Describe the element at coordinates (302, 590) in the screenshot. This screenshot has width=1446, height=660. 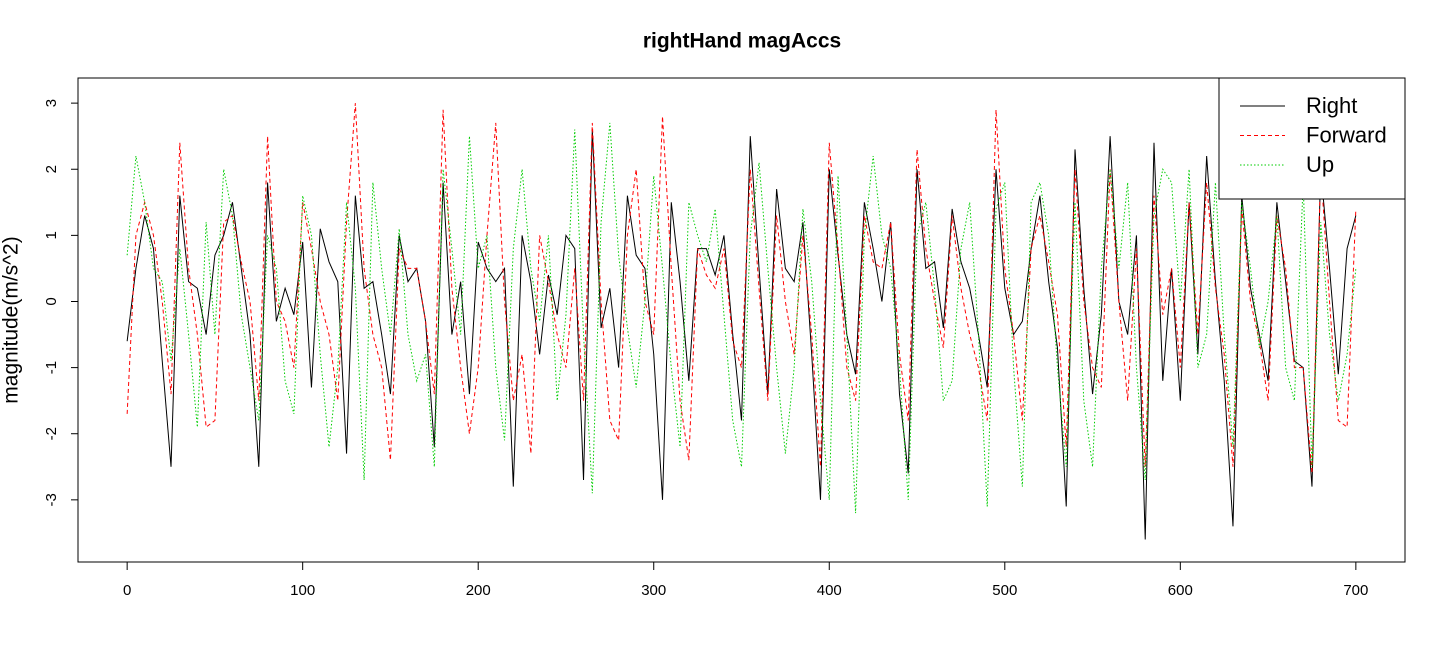
I see `x-tick-label: 100` at that location.